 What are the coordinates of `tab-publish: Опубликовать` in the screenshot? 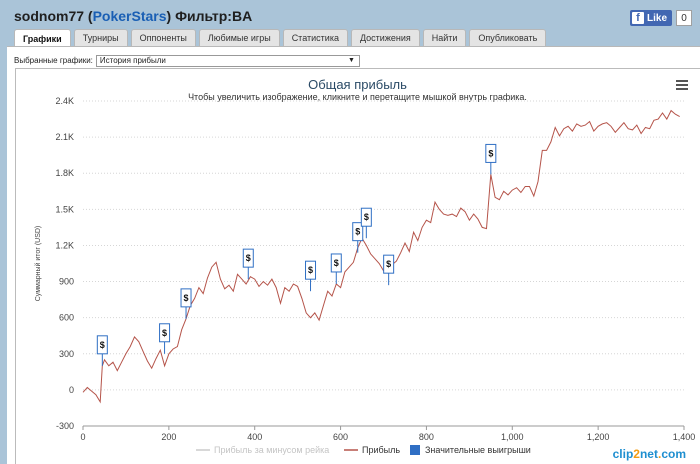 It's located at (508, 37).